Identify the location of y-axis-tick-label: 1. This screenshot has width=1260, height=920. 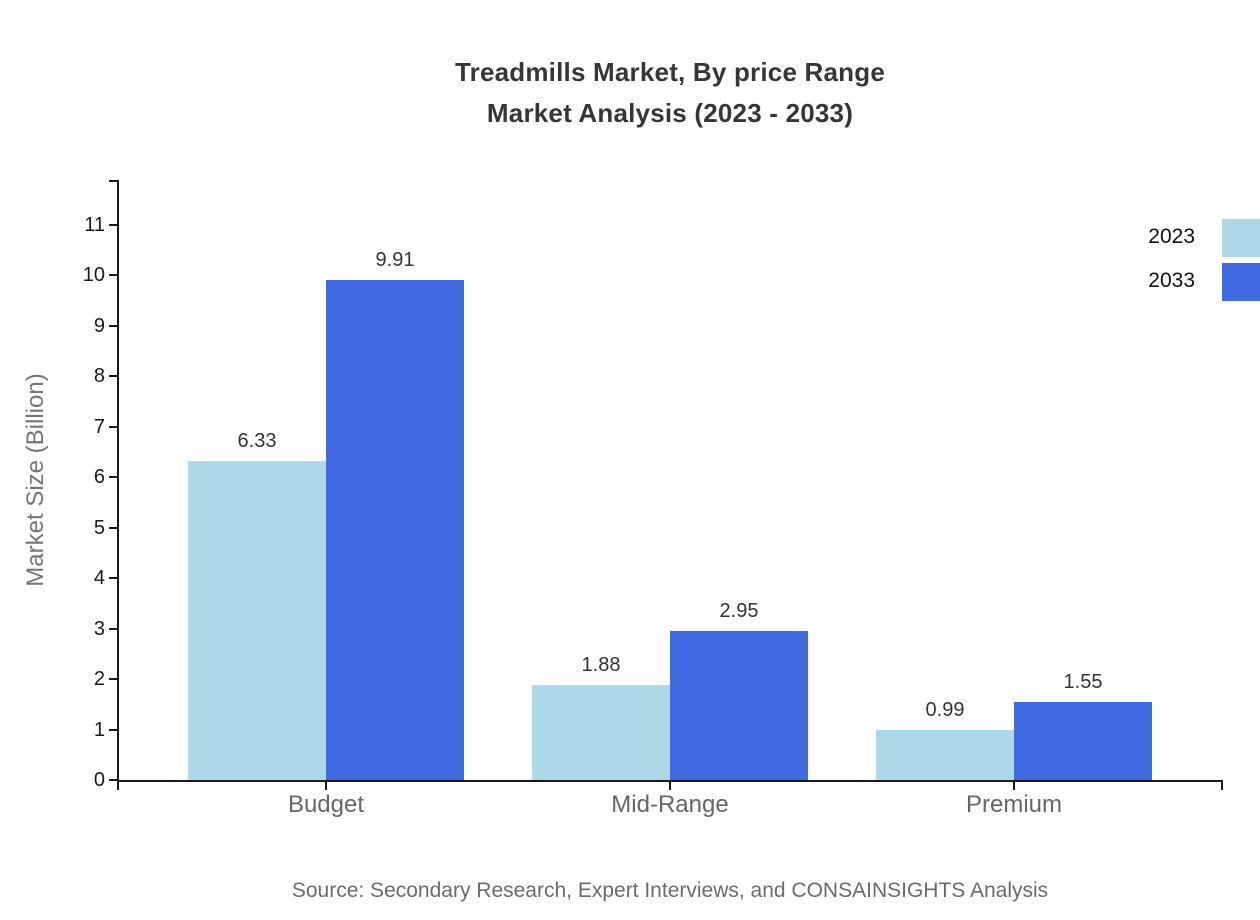
(99, 729).